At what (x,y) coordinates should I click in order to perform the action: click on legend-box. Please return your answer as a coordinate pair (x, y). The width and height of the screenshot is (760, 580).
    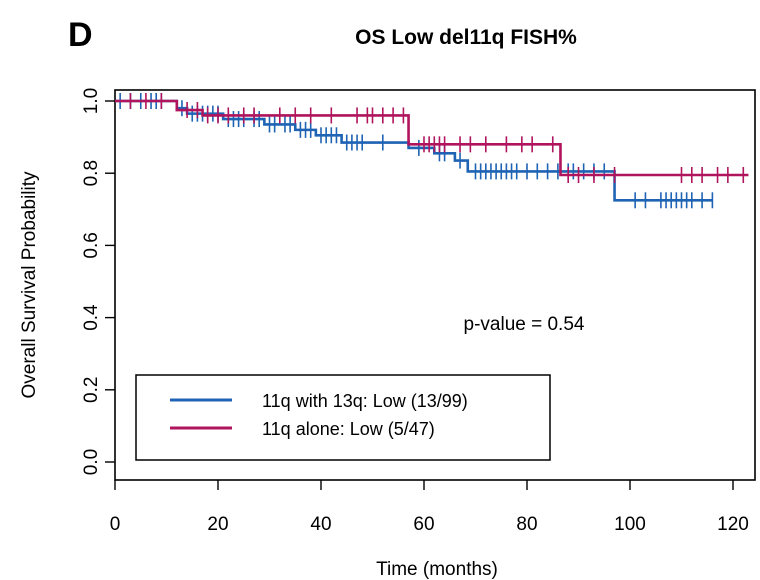
    Looking at the image, I should click on (343, 417).